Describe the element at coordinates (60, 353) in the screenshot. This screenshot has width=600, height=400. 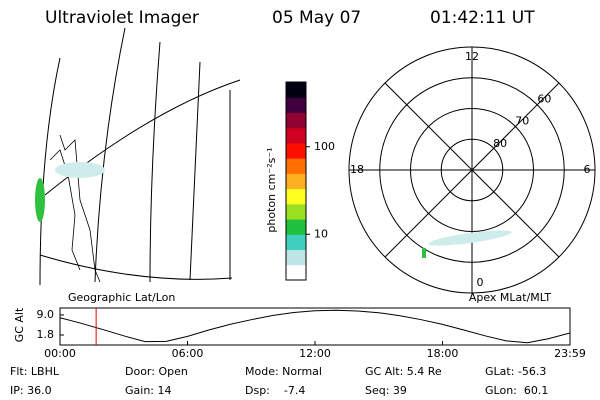
I see `x-tick-label: 00:00` at that location.